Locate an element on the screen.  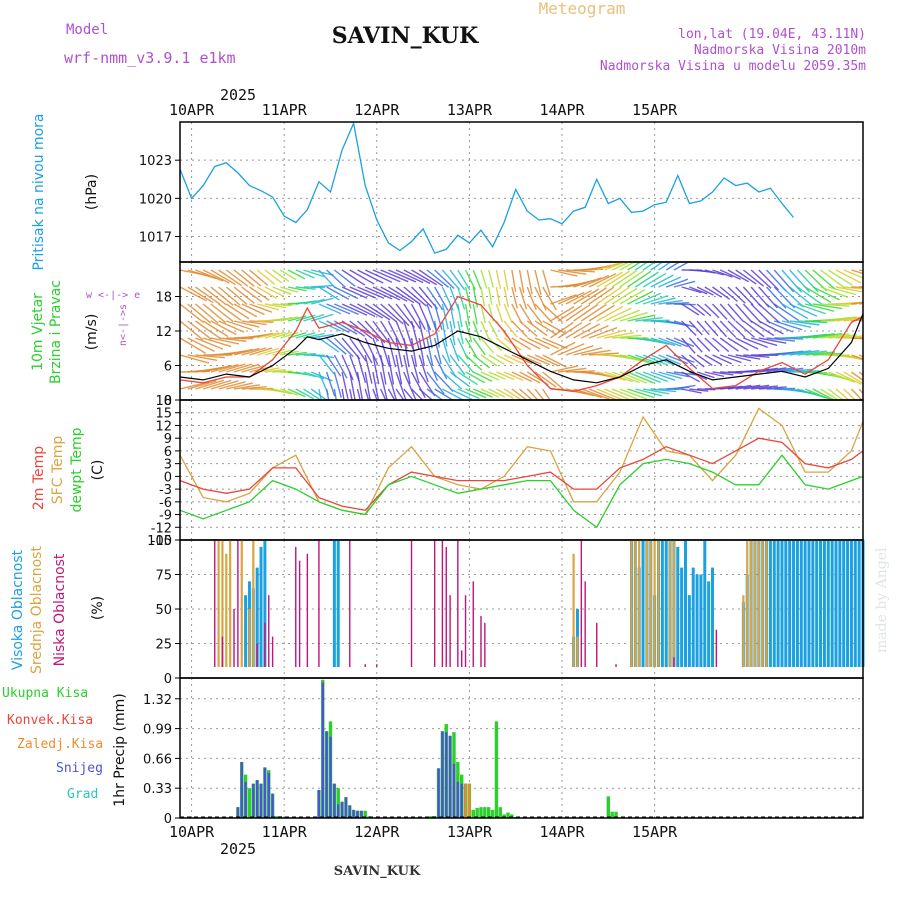
y-tick-label: 0 is located at coordinates (168, 819).